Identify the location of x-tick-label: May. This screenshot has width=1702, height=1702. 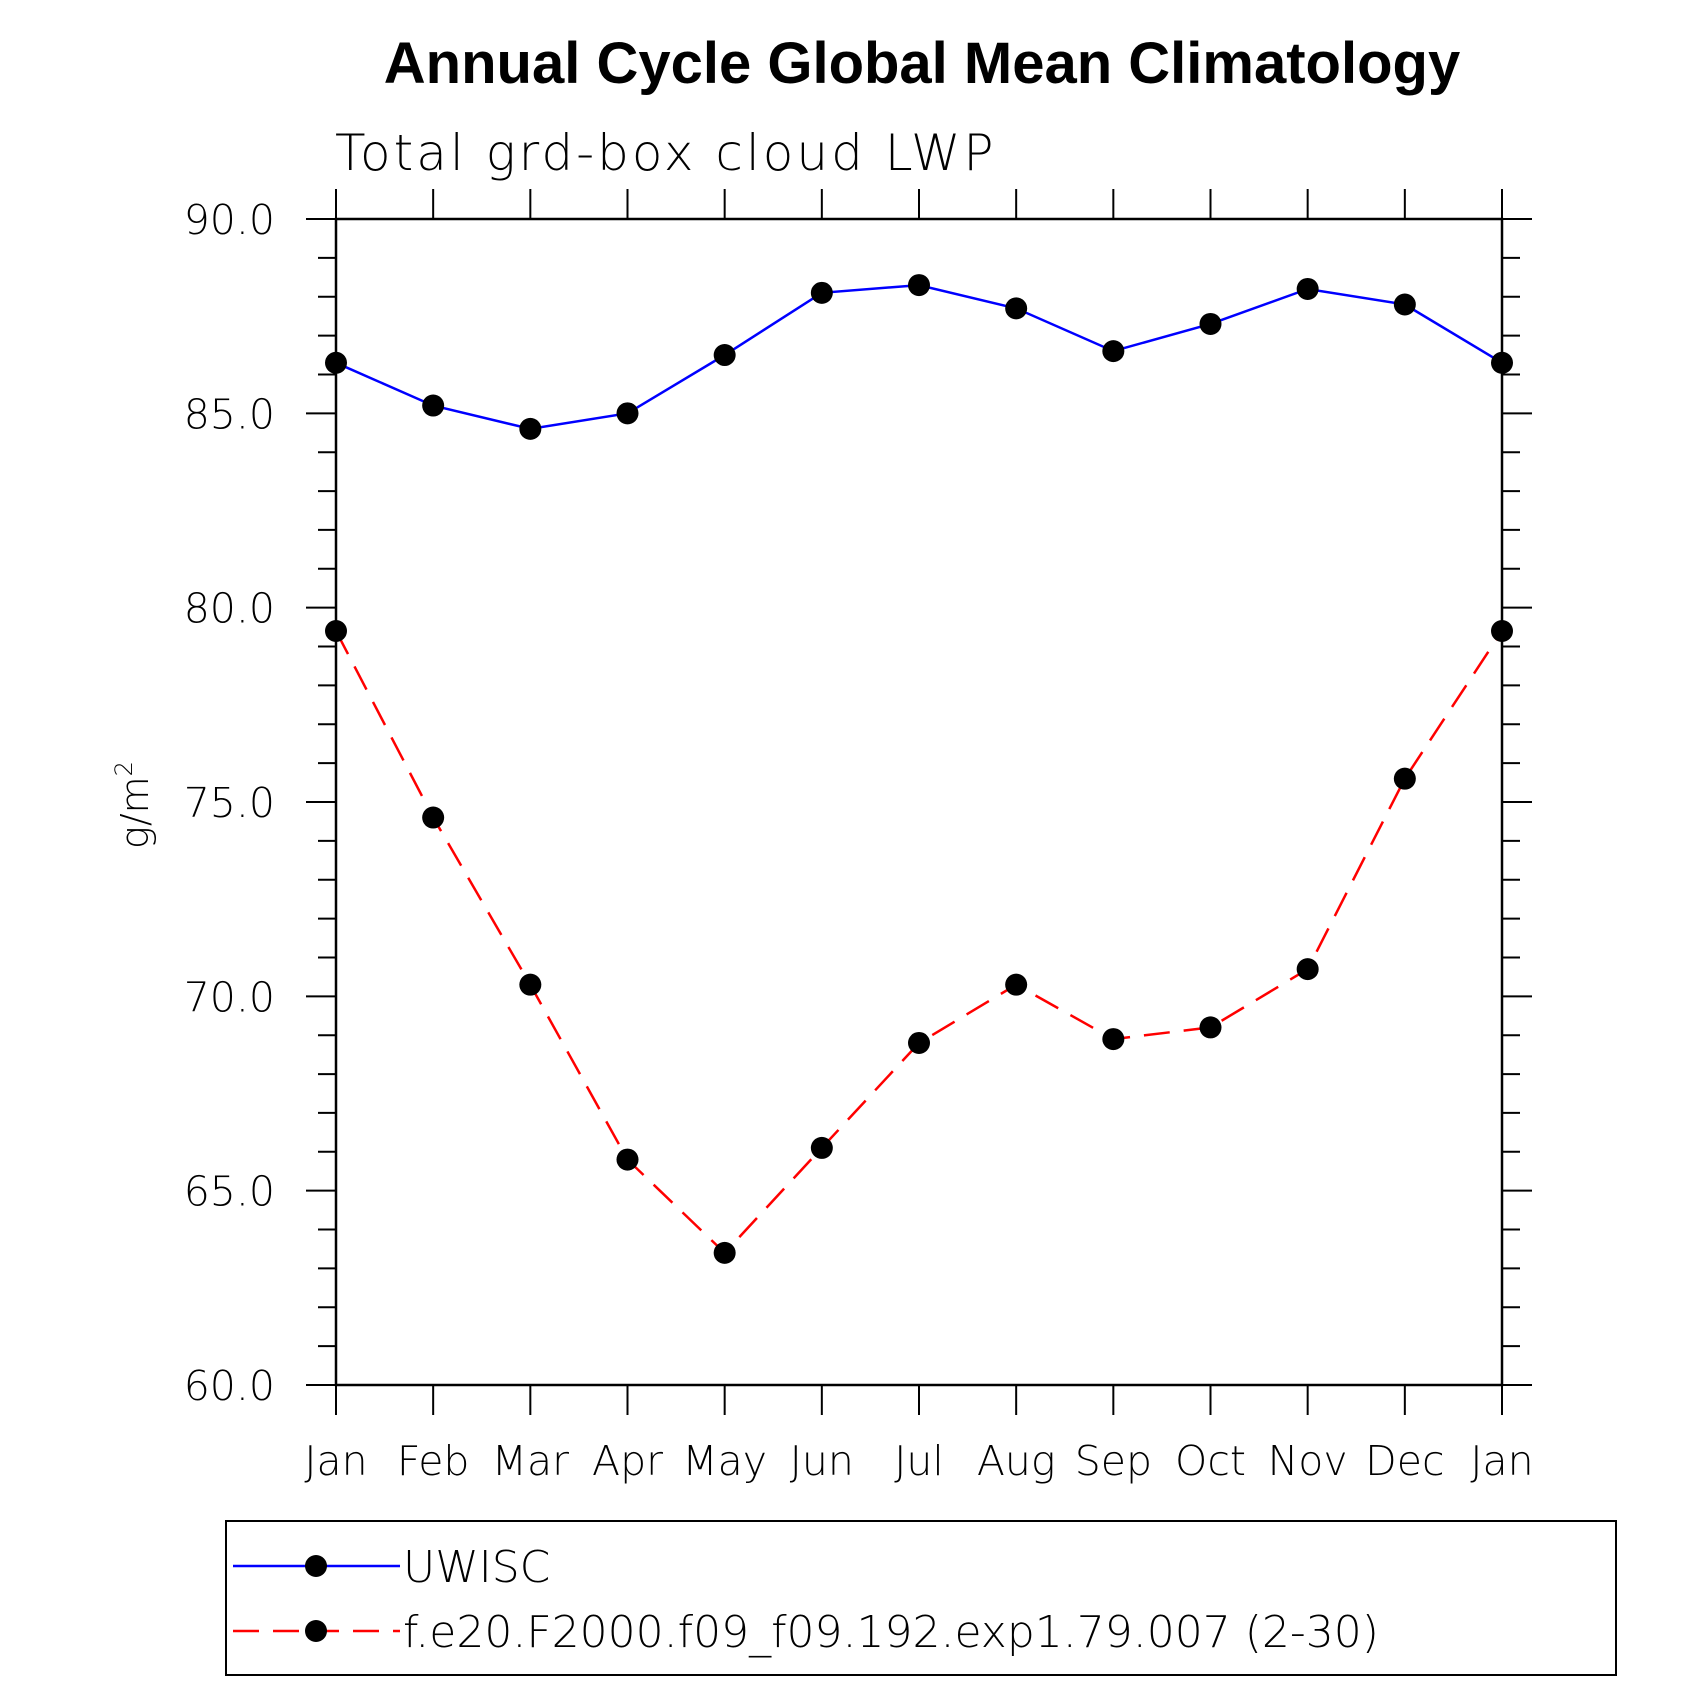
(724, 1461).